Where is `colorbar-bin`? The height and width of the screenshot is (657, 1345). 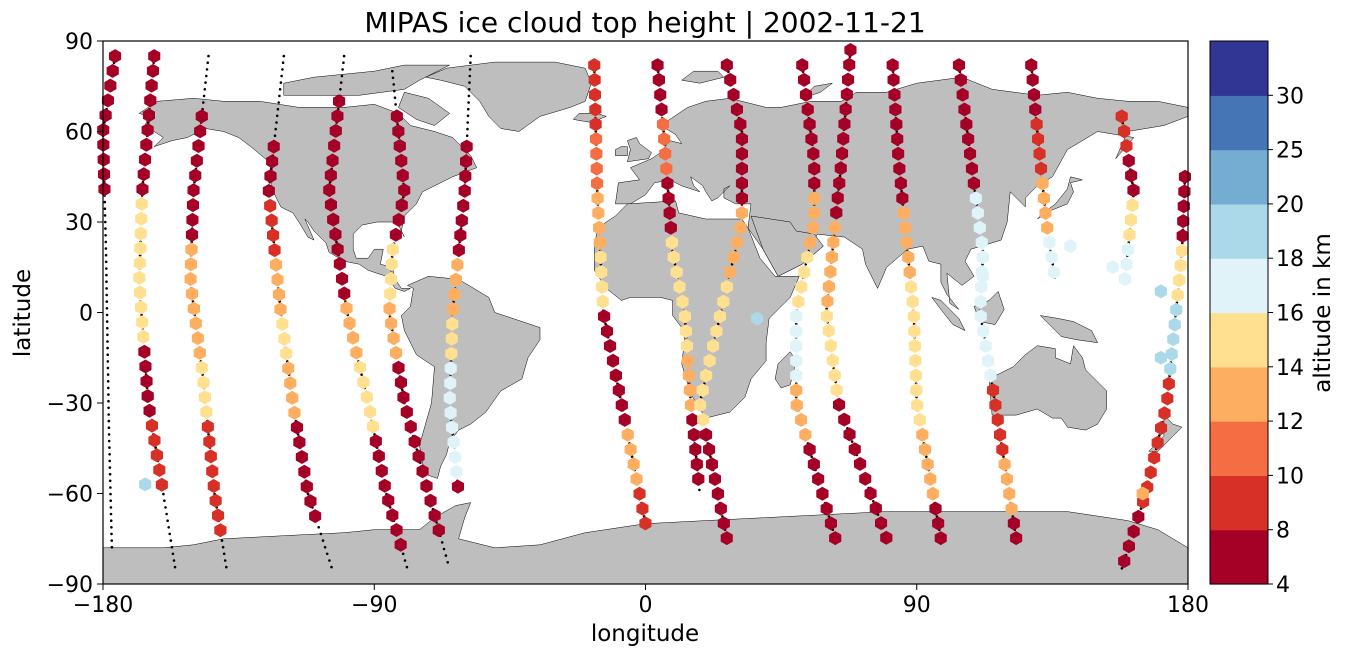
colorbar-bin is located at coordinates (1239, 557).